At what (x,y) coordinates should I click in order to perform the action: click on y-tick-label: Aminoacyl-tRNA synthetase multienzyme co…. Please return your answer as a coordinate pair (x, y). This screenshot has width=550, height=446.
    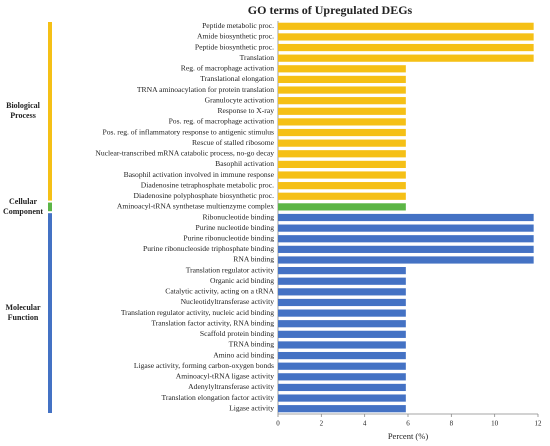
    Looking at the image, I should click on (195, 206).